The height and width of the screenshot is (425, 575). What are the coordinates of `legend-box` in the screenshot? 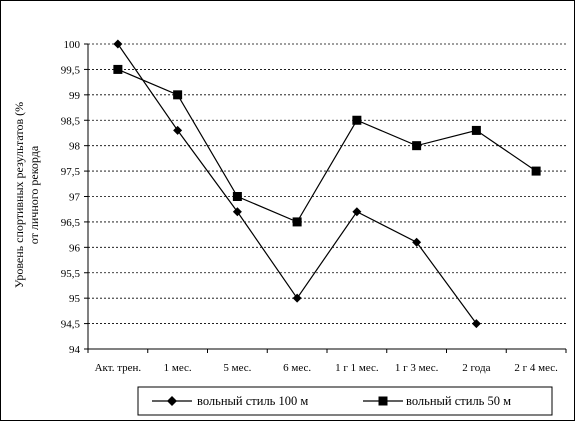 It's located at (345, 401).